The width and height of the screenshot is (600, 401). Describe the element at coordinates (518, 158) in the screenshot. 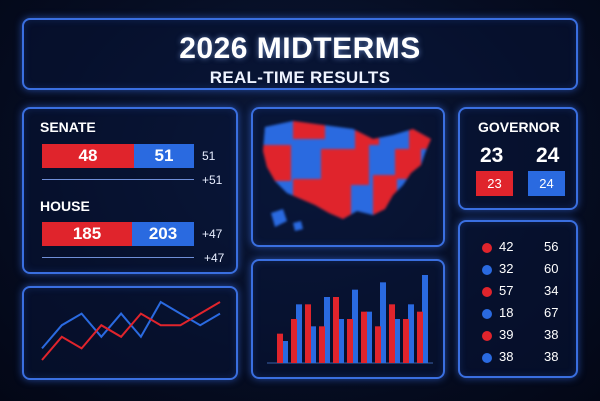

I see `governor-panel: GOVERNOR 23 24 23 24` at that location.